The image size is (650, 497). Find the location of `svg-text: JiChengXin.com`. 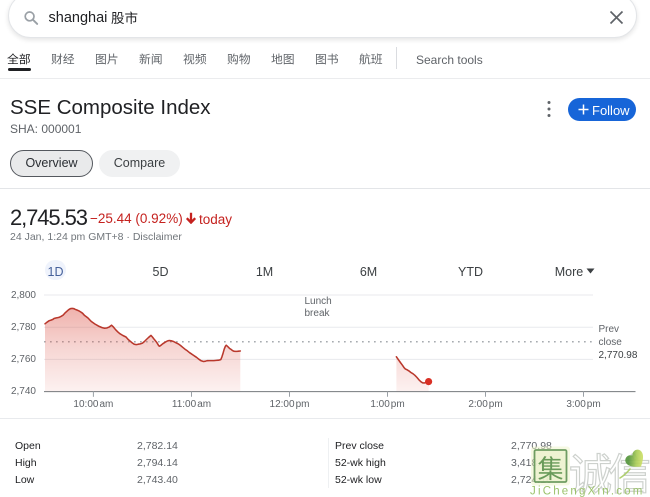

svg-text: JiChengXin.com is located at coordinates (587, 491).